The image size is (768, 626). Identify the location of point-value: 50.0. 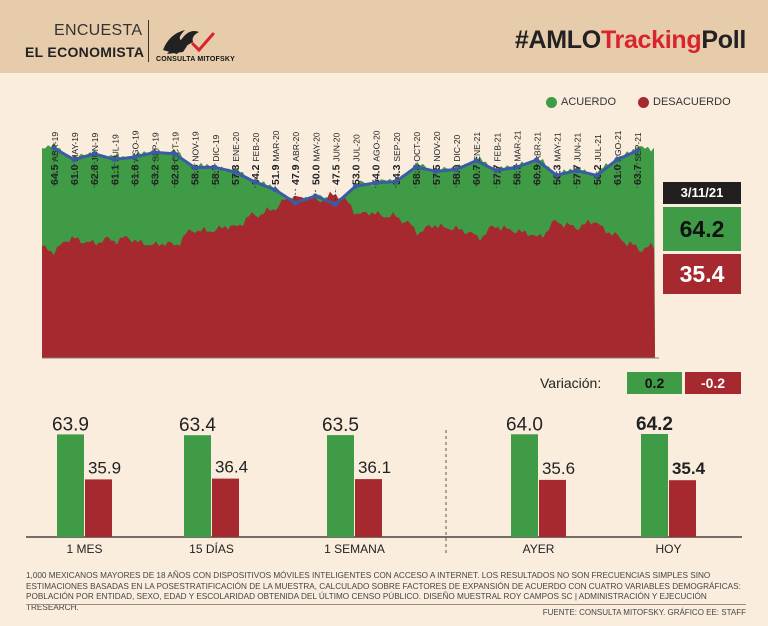
(316, 173).